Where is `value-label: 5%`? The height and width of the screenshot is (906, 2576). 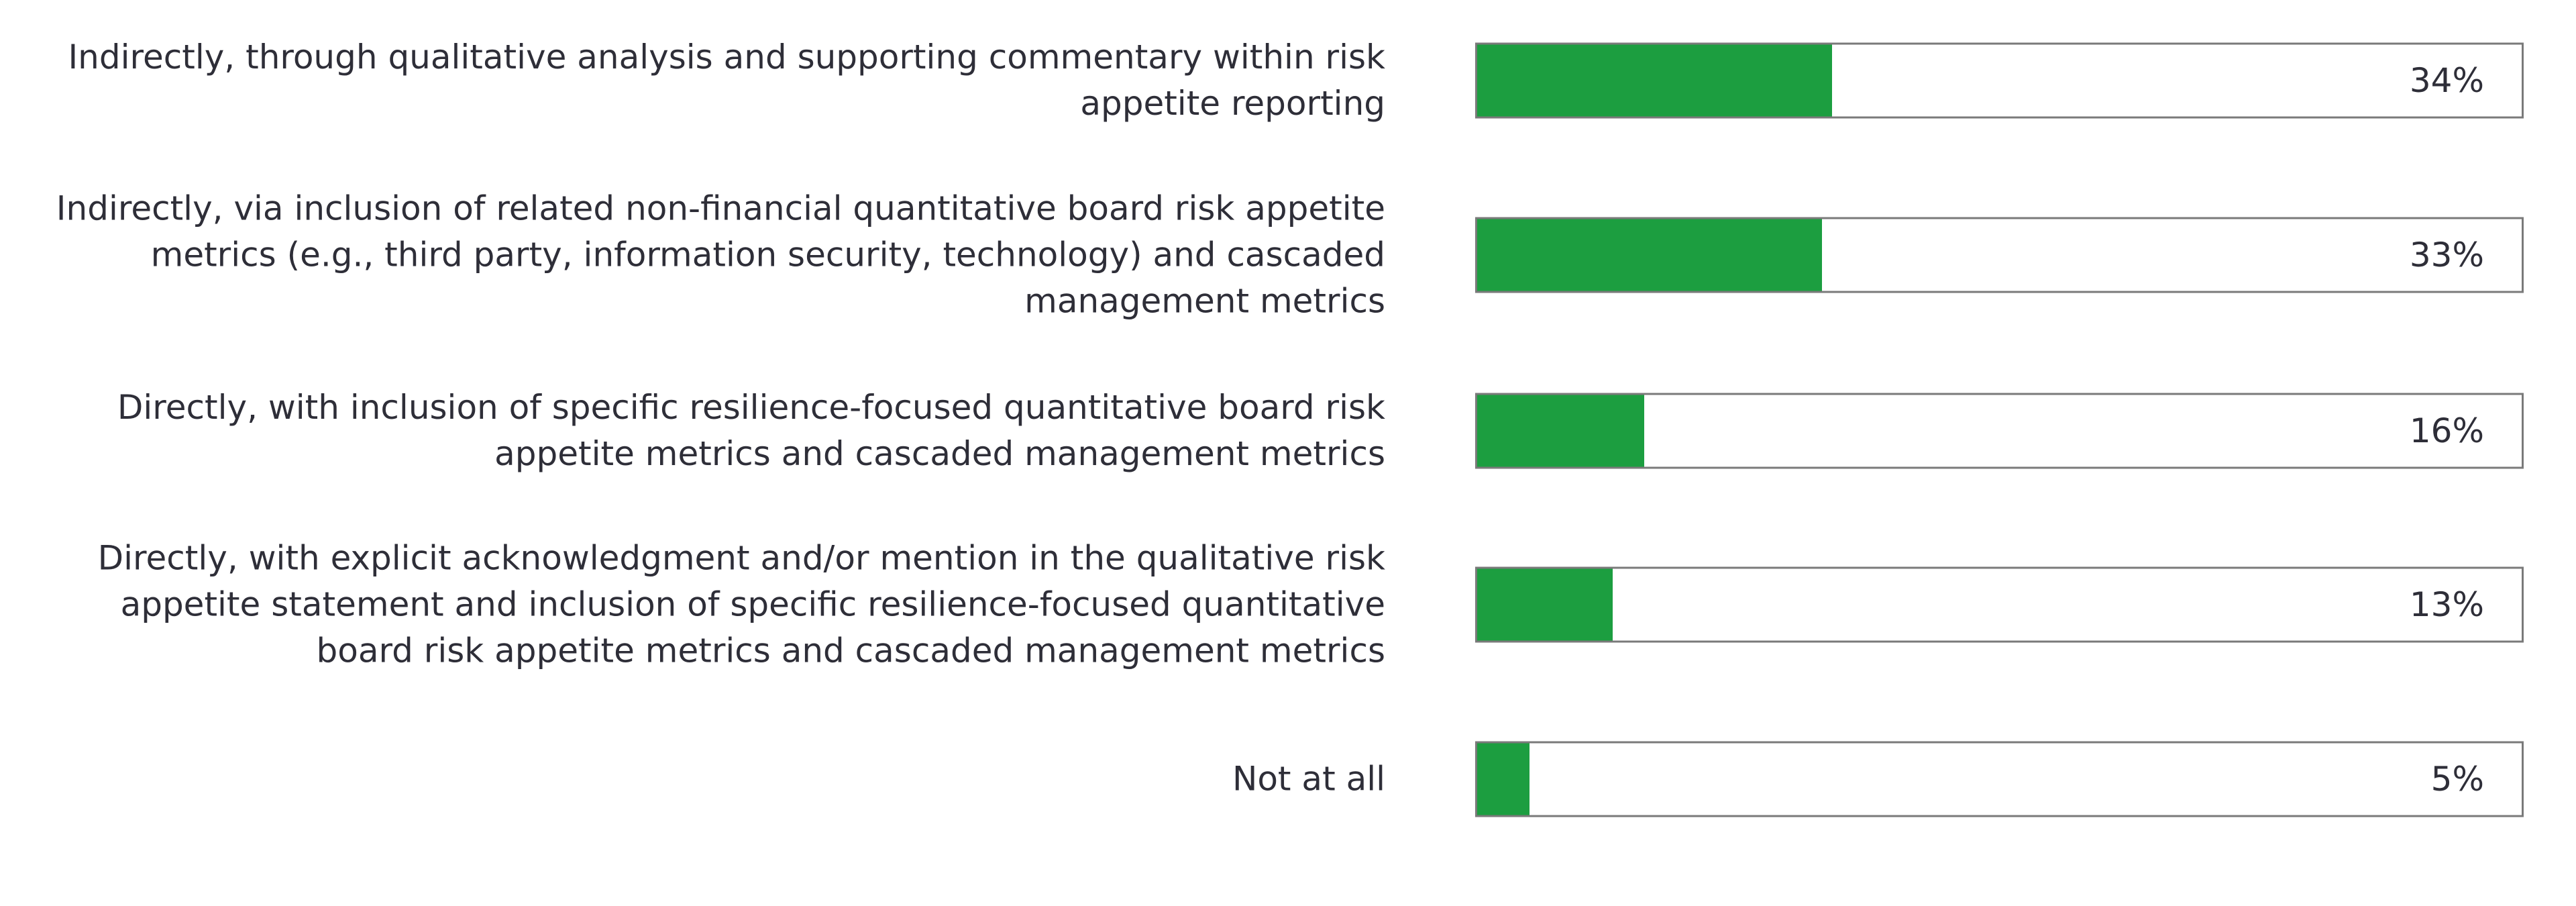 value-label: 5% is located at coordinates (2457, 779).